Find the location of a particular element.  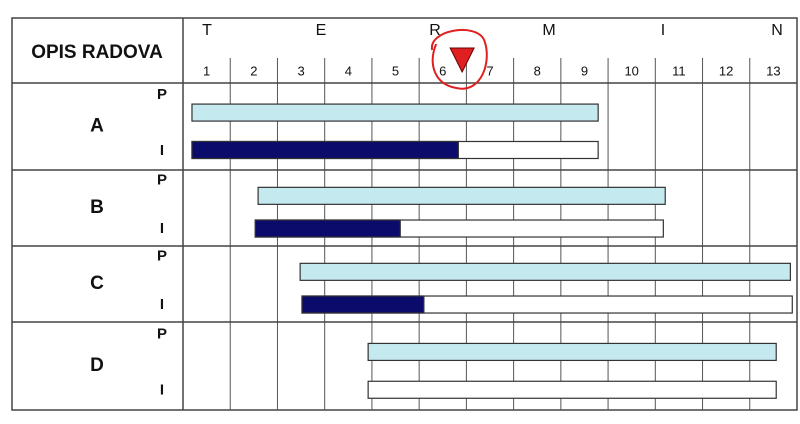

highlight-circle is located at coordinates (459, 59).